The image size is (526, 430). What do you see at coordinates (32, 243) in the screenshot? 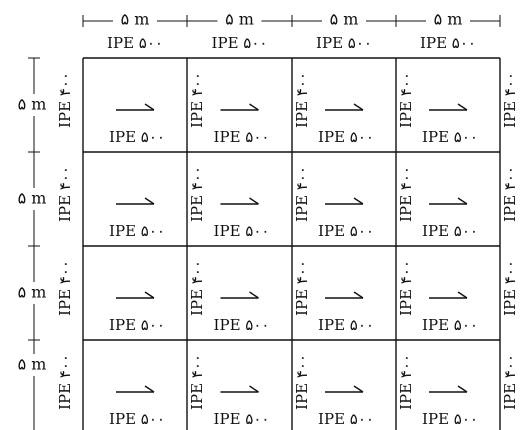
I see `left-dimension-column: ۵ m ۵ m ۵ m ۵ m` at bounding box center [32, 243].